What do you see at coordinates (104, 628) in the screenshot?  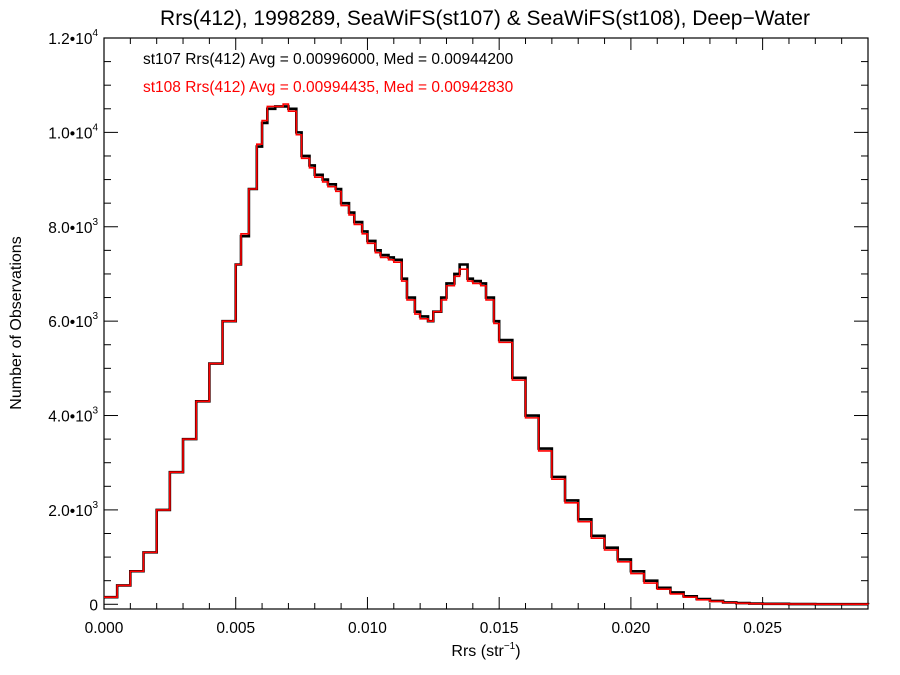 I see `x-tick-label: 0.000` at bounding box center [104, 628].